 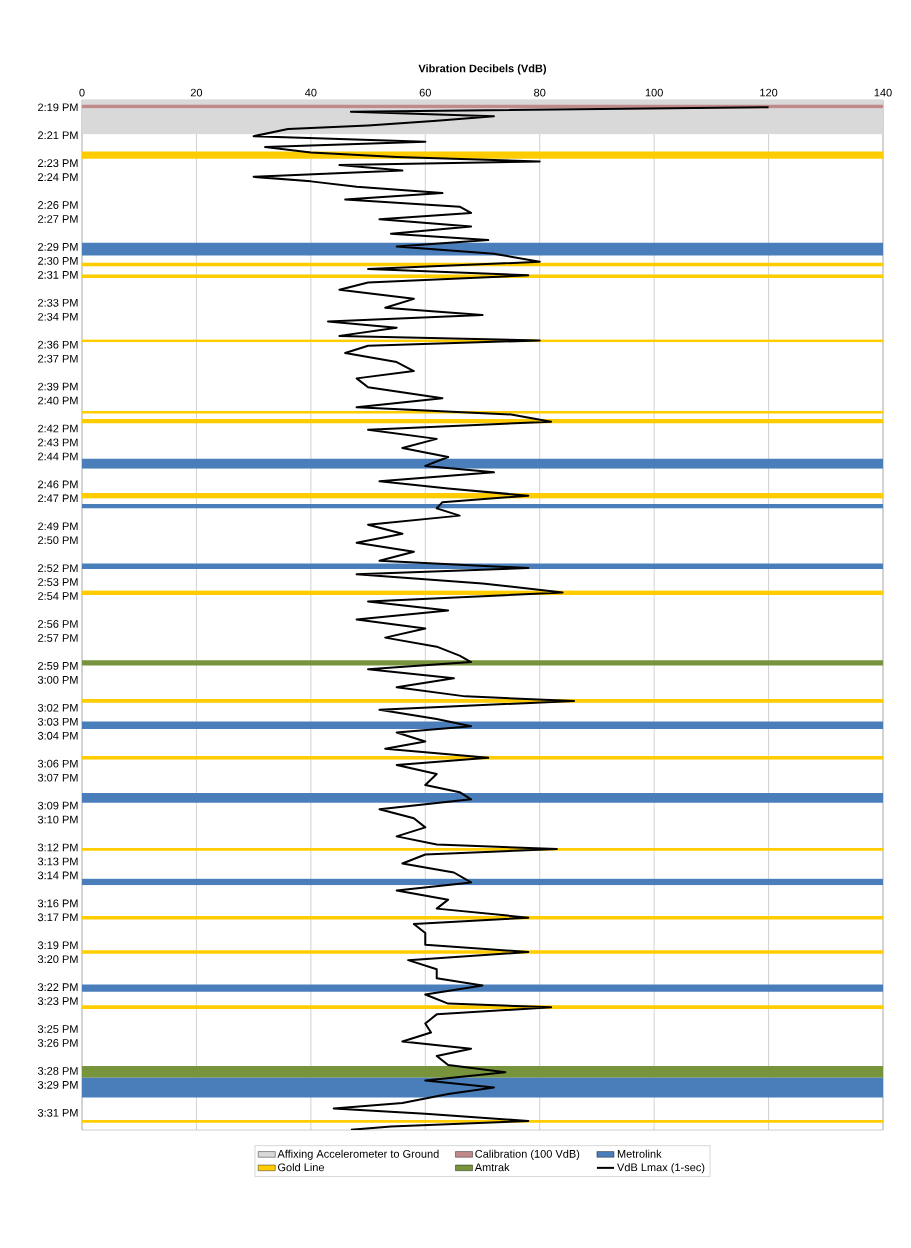 I want to click on x-tick-label: 100, so click(x=654, y=92).